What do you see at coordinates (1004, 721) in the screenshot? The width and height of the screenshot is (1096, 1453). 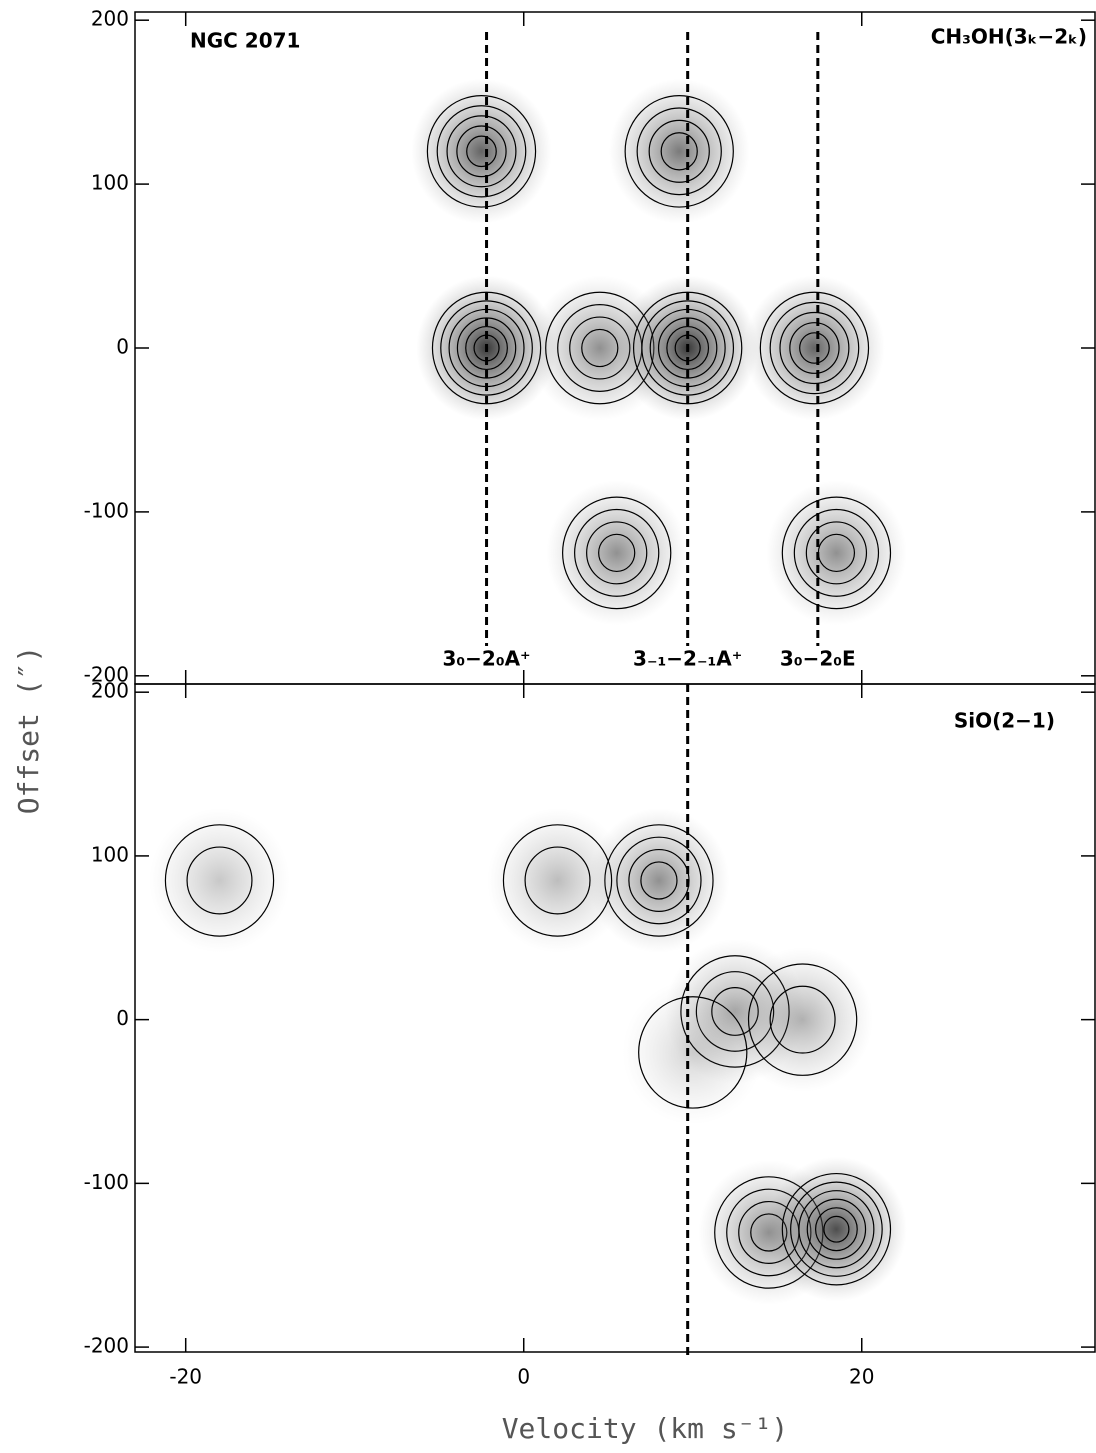 I see `panel-title: SiO(2−1)` at bounding box center [1004, 721].